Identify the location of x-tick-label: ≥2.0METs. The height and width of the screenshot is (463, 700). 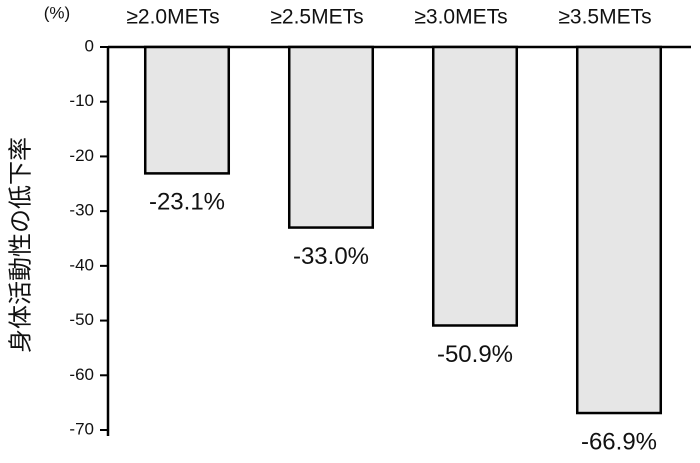
(172, 17).